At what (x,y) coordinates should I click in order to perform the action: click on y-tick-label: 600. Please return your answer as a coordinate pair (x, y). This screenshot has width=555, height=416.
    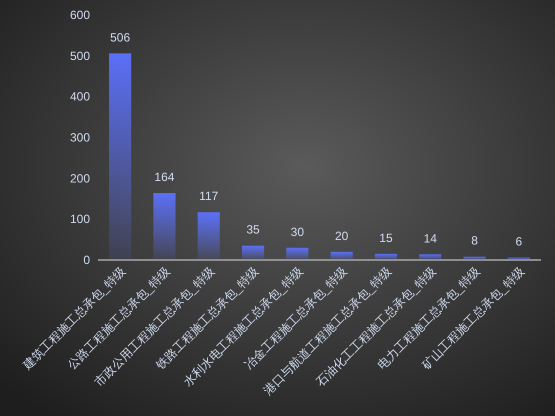
    Looking at the image, I should click on (80, 15).